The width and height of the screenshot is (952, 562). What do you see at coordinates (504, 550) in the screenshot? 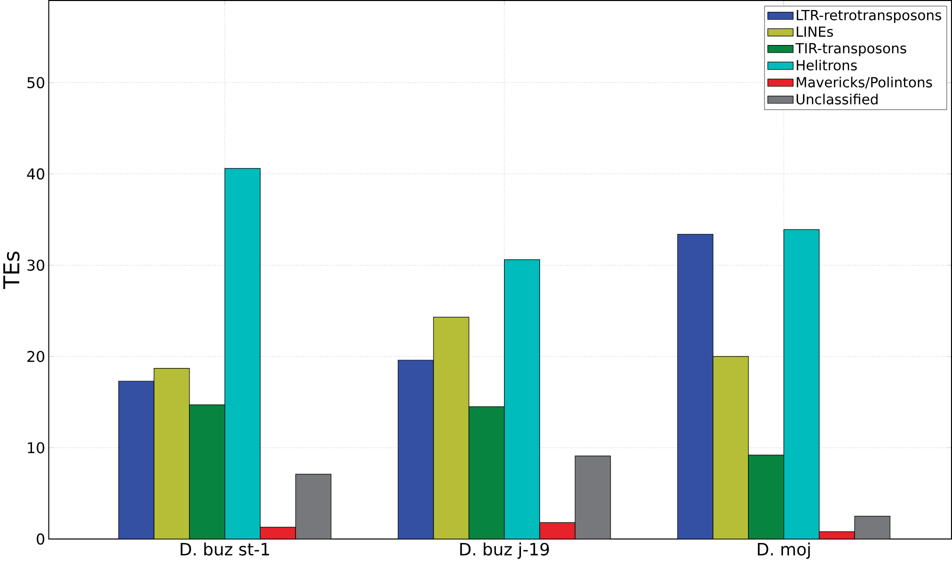
I see `x-tick-label: D. buz j-19` at bounding box center [504, 550].